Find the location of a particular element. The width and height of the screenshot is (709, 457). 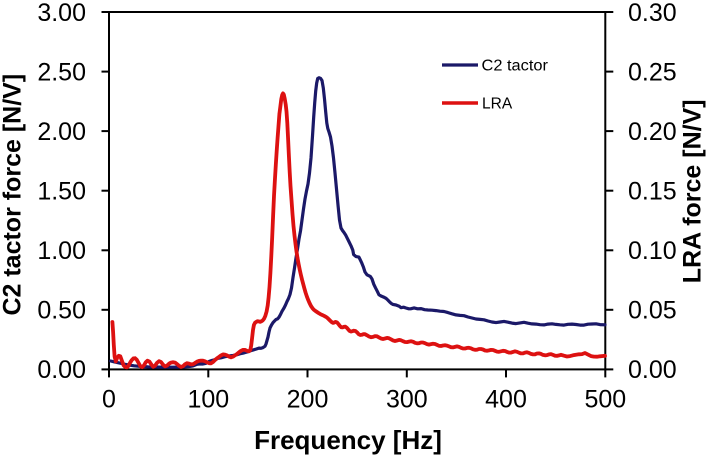

svg-text: 1.50 is located at coordinates (61, 192).